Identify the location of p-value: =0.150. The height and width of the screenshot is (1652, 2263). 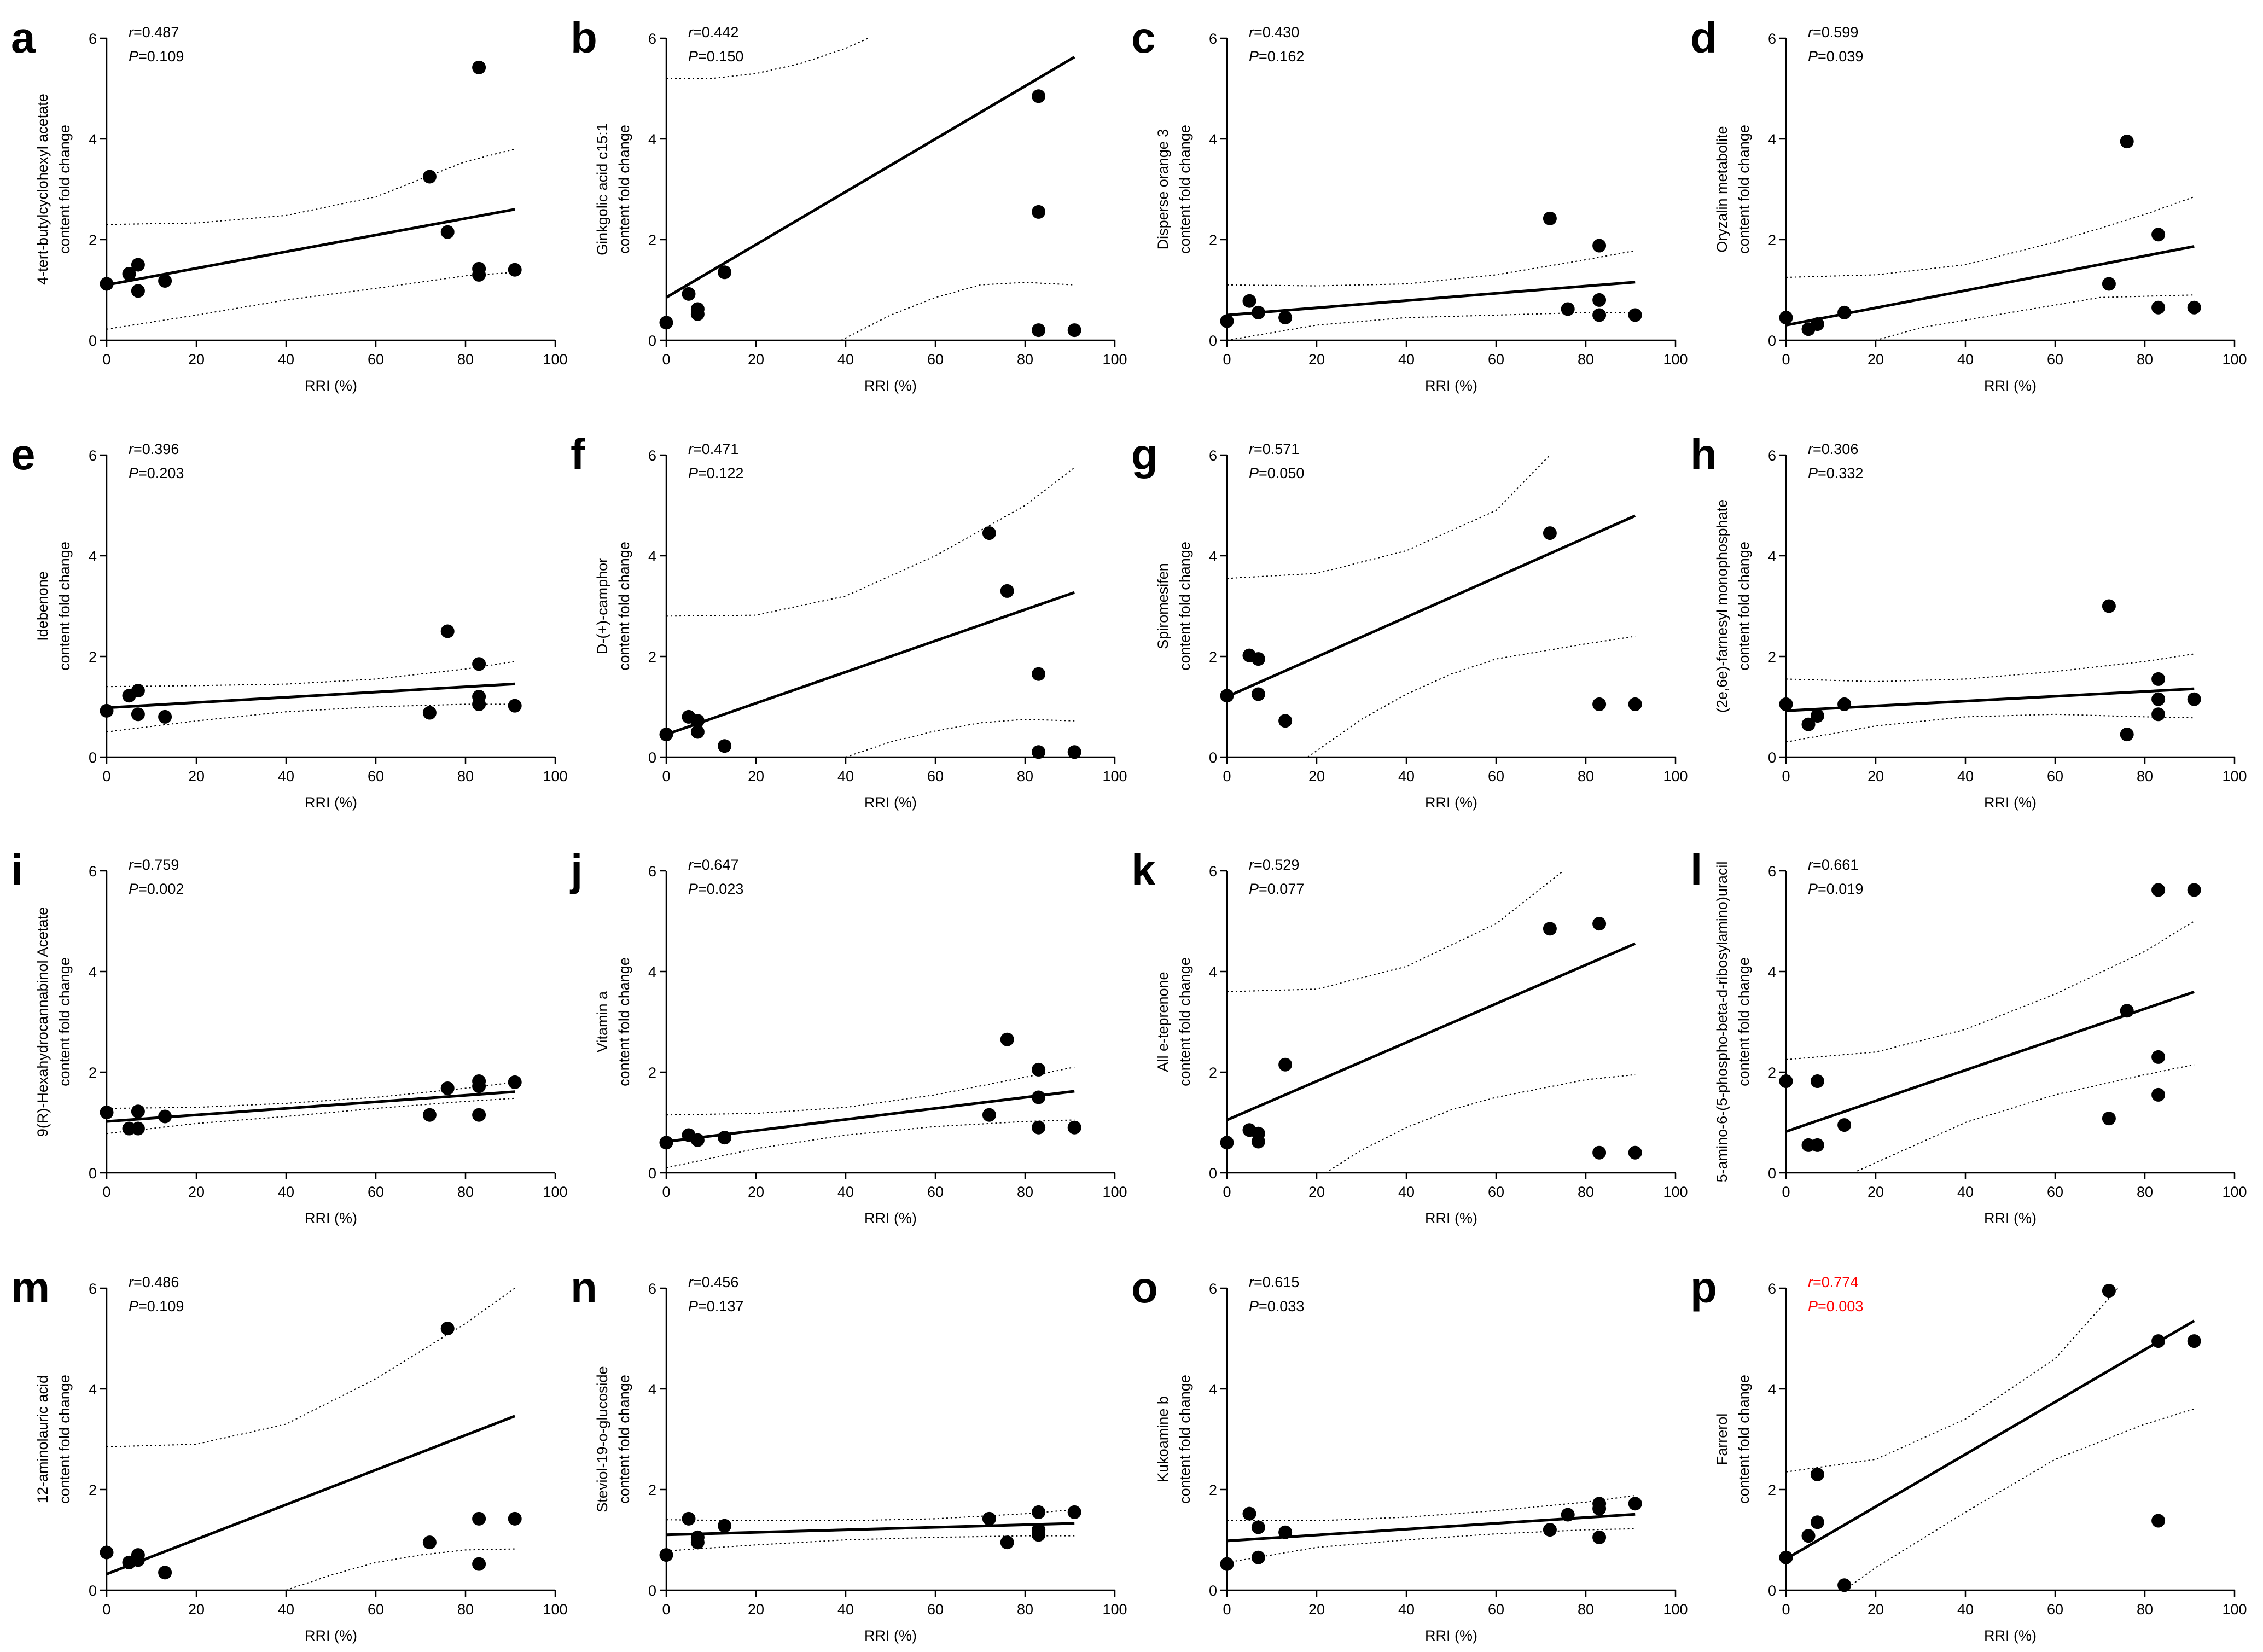
(721, 57).